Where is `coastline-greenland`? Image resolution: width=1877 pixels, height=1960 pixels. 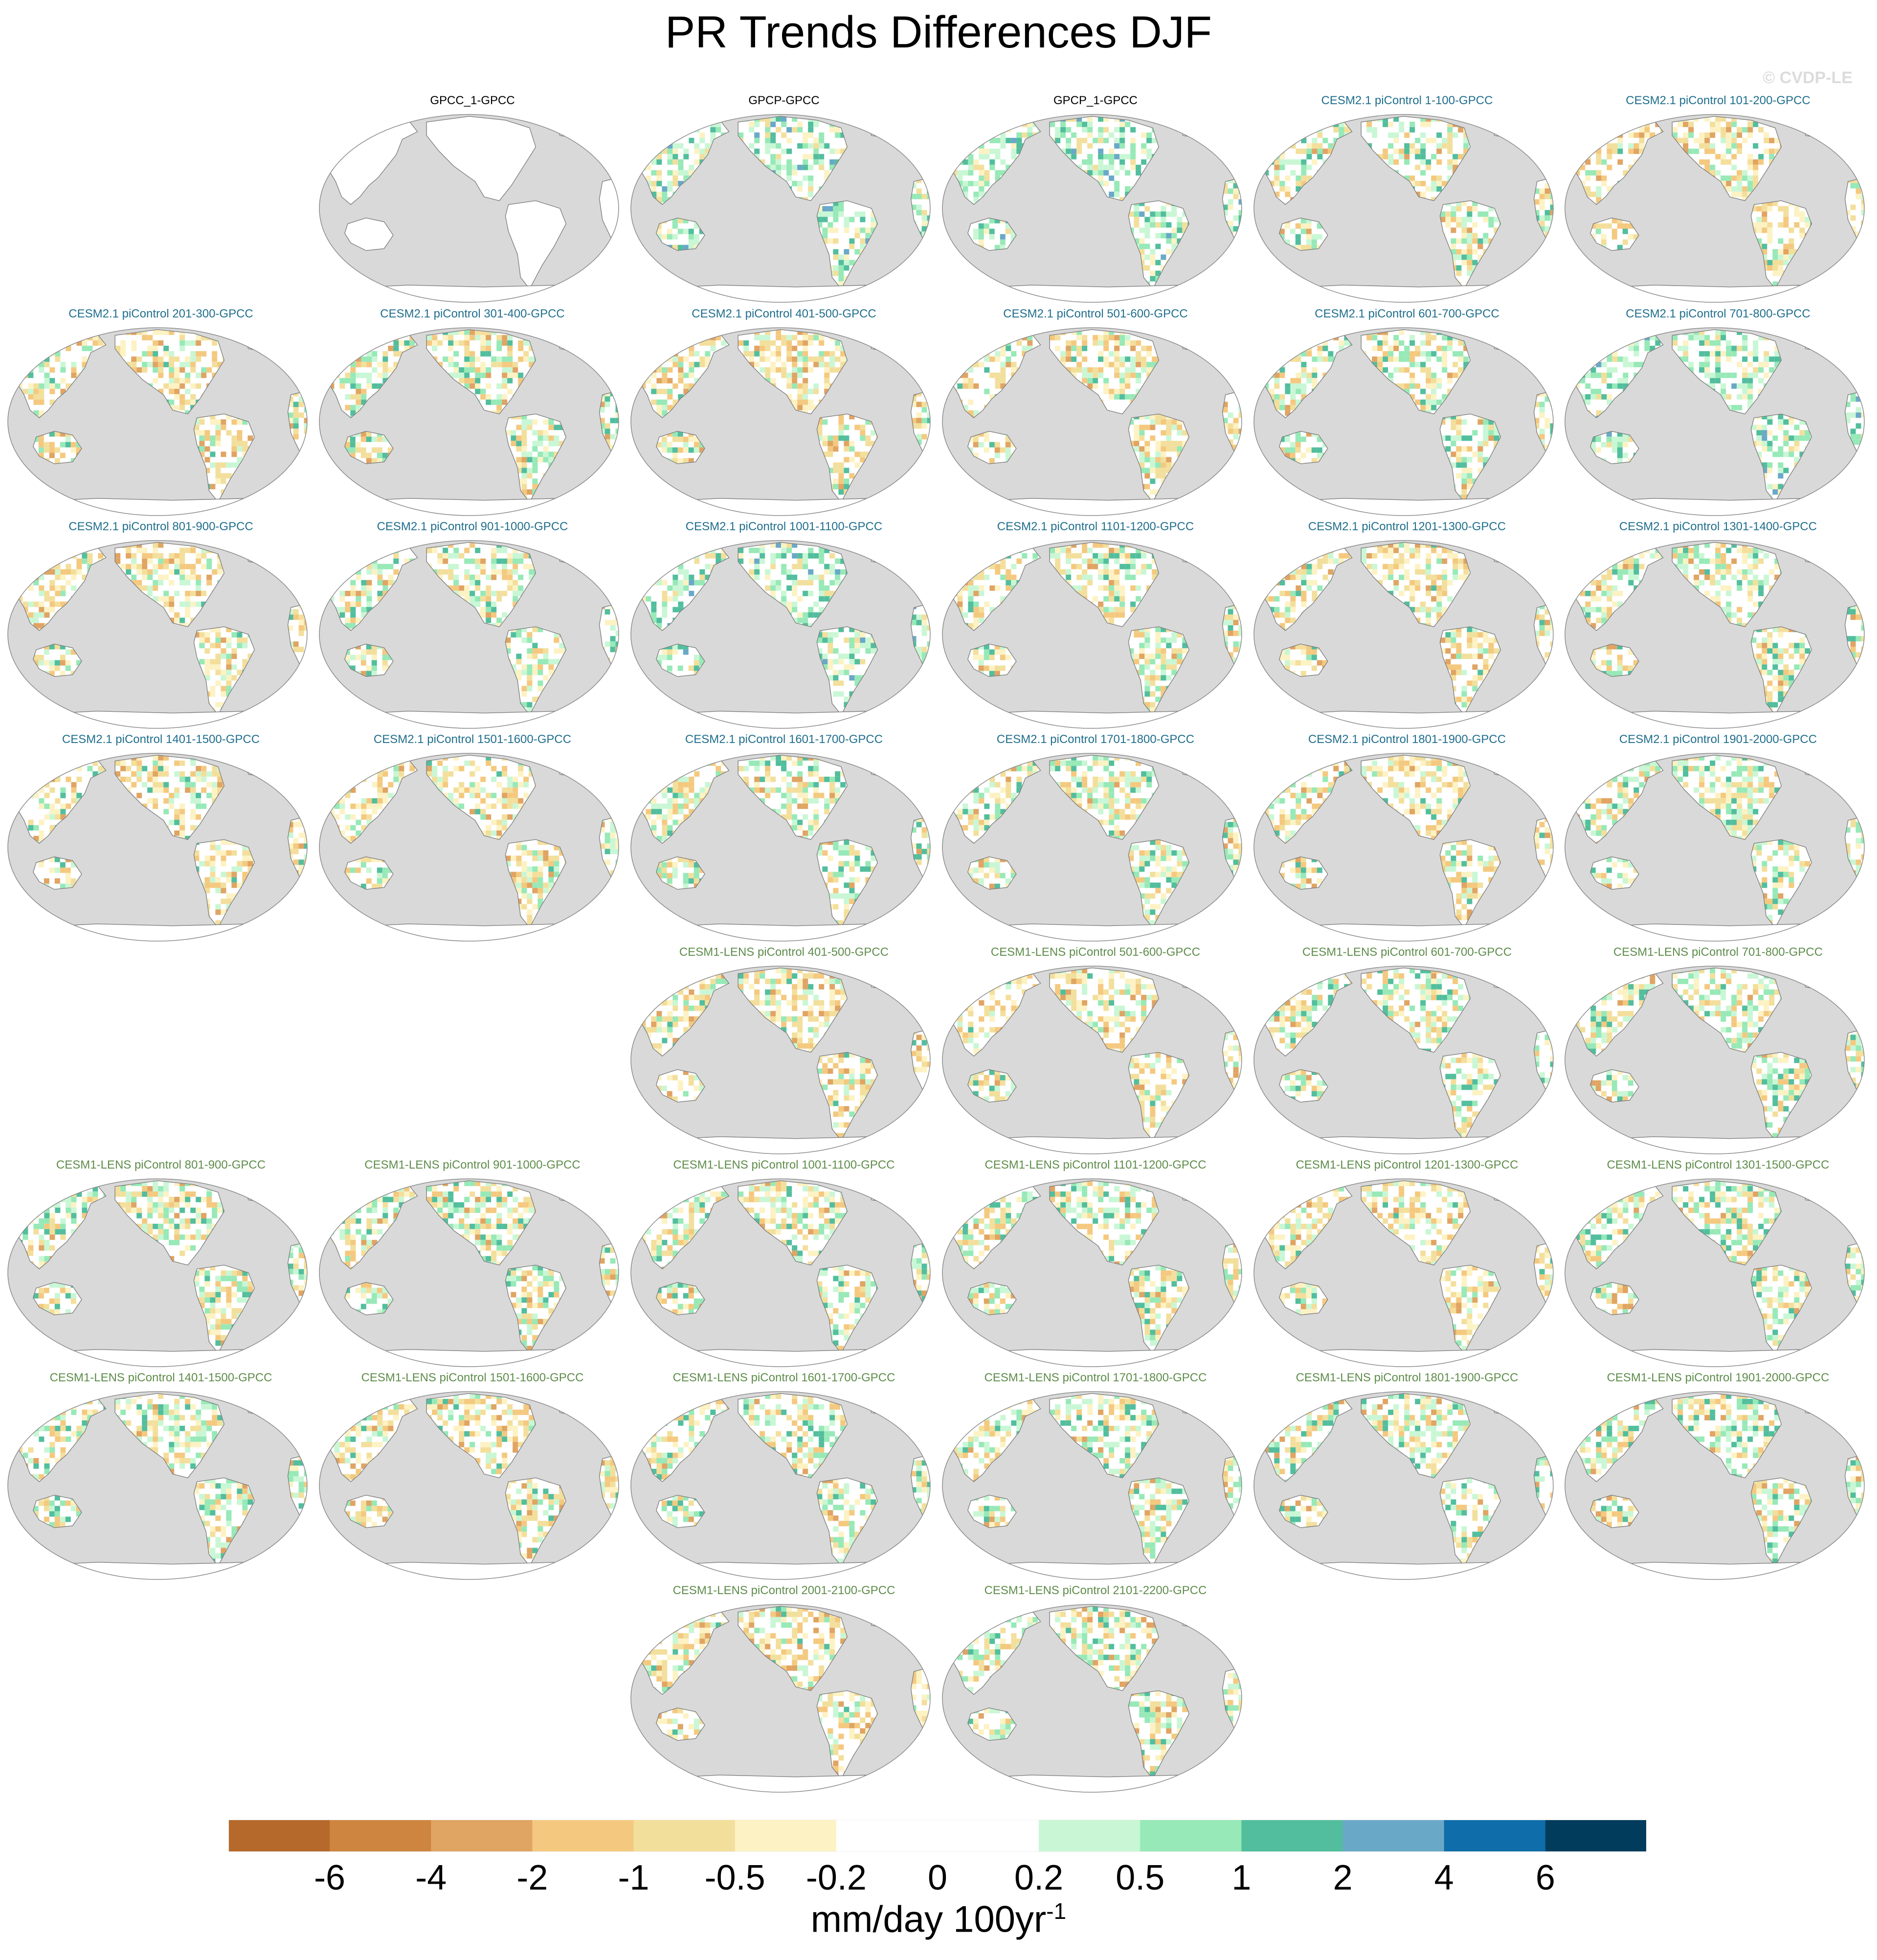 coastline-greenland is located at coordinates (578, 341).